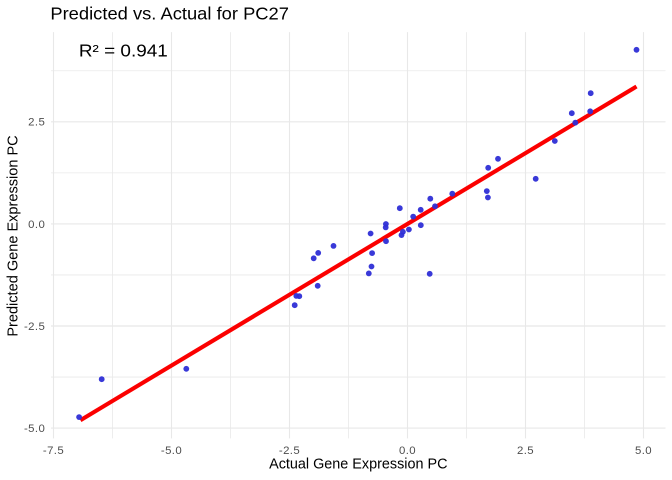 This screenshot has width=672, height=480. I want to click on svg-text: Predicted Gene Expression PC, so click(14, 235).